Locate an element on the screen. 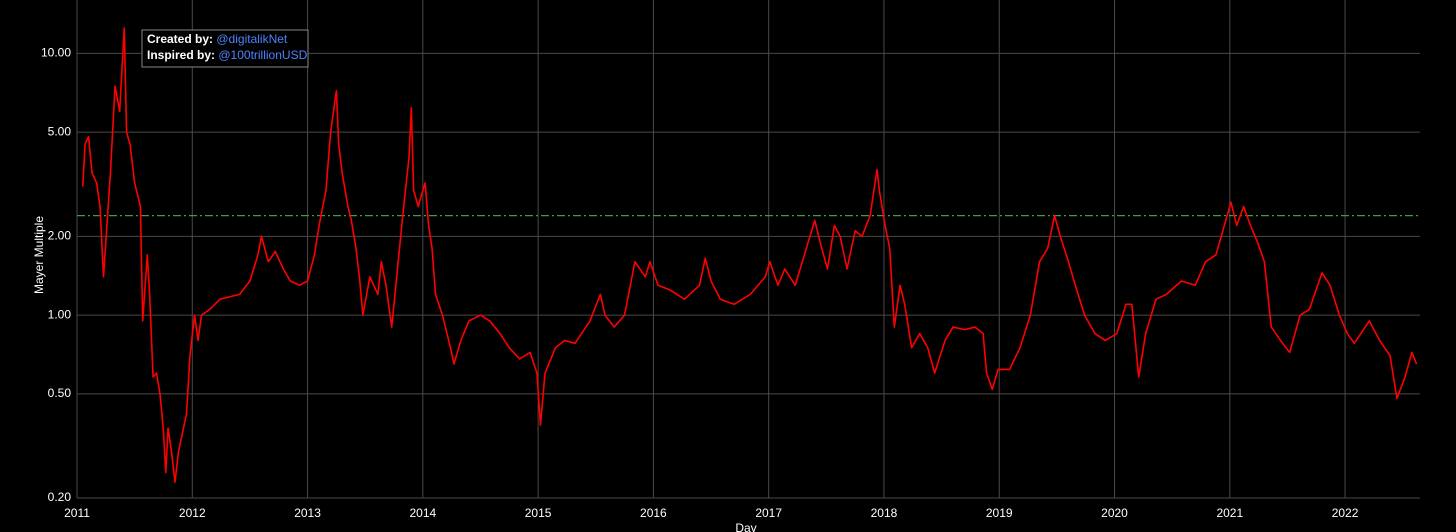  y-tick-label: 5.00 is located at coordinates (60, 131).